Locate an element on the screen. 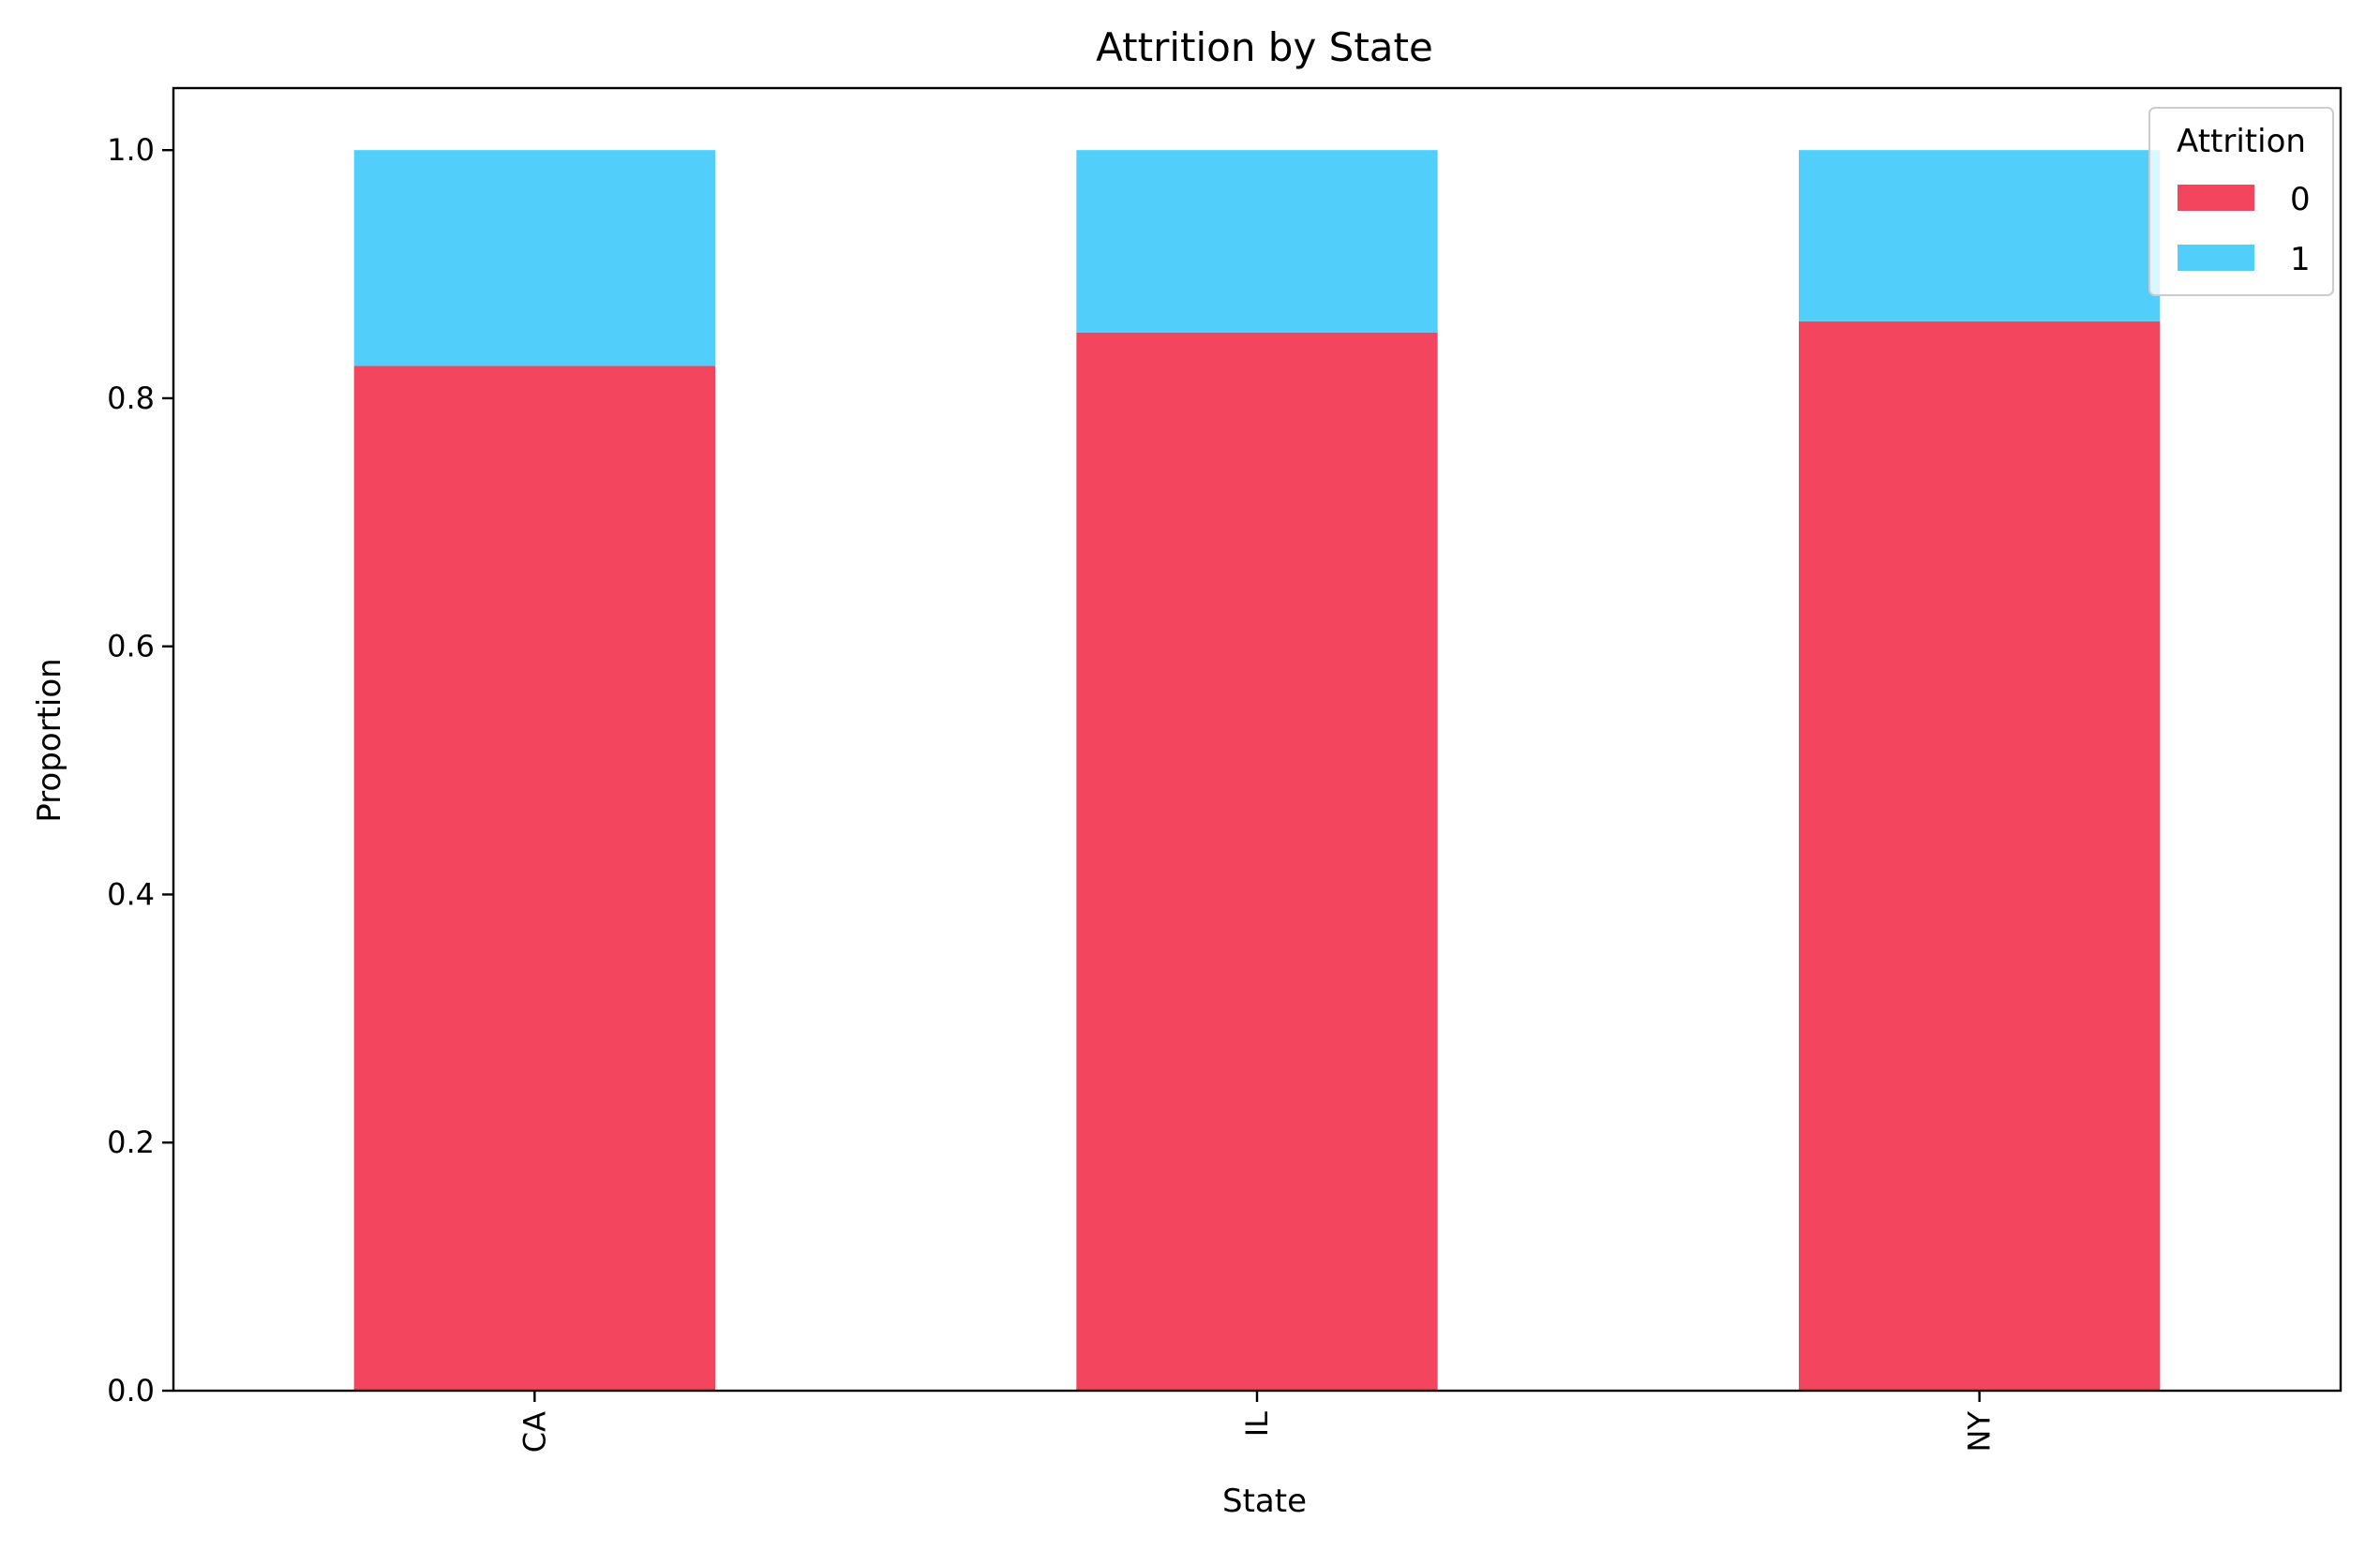 This screenshot has width=2380, height=1550. x-tick-label: NY is located at coordinates (1980, 1432).